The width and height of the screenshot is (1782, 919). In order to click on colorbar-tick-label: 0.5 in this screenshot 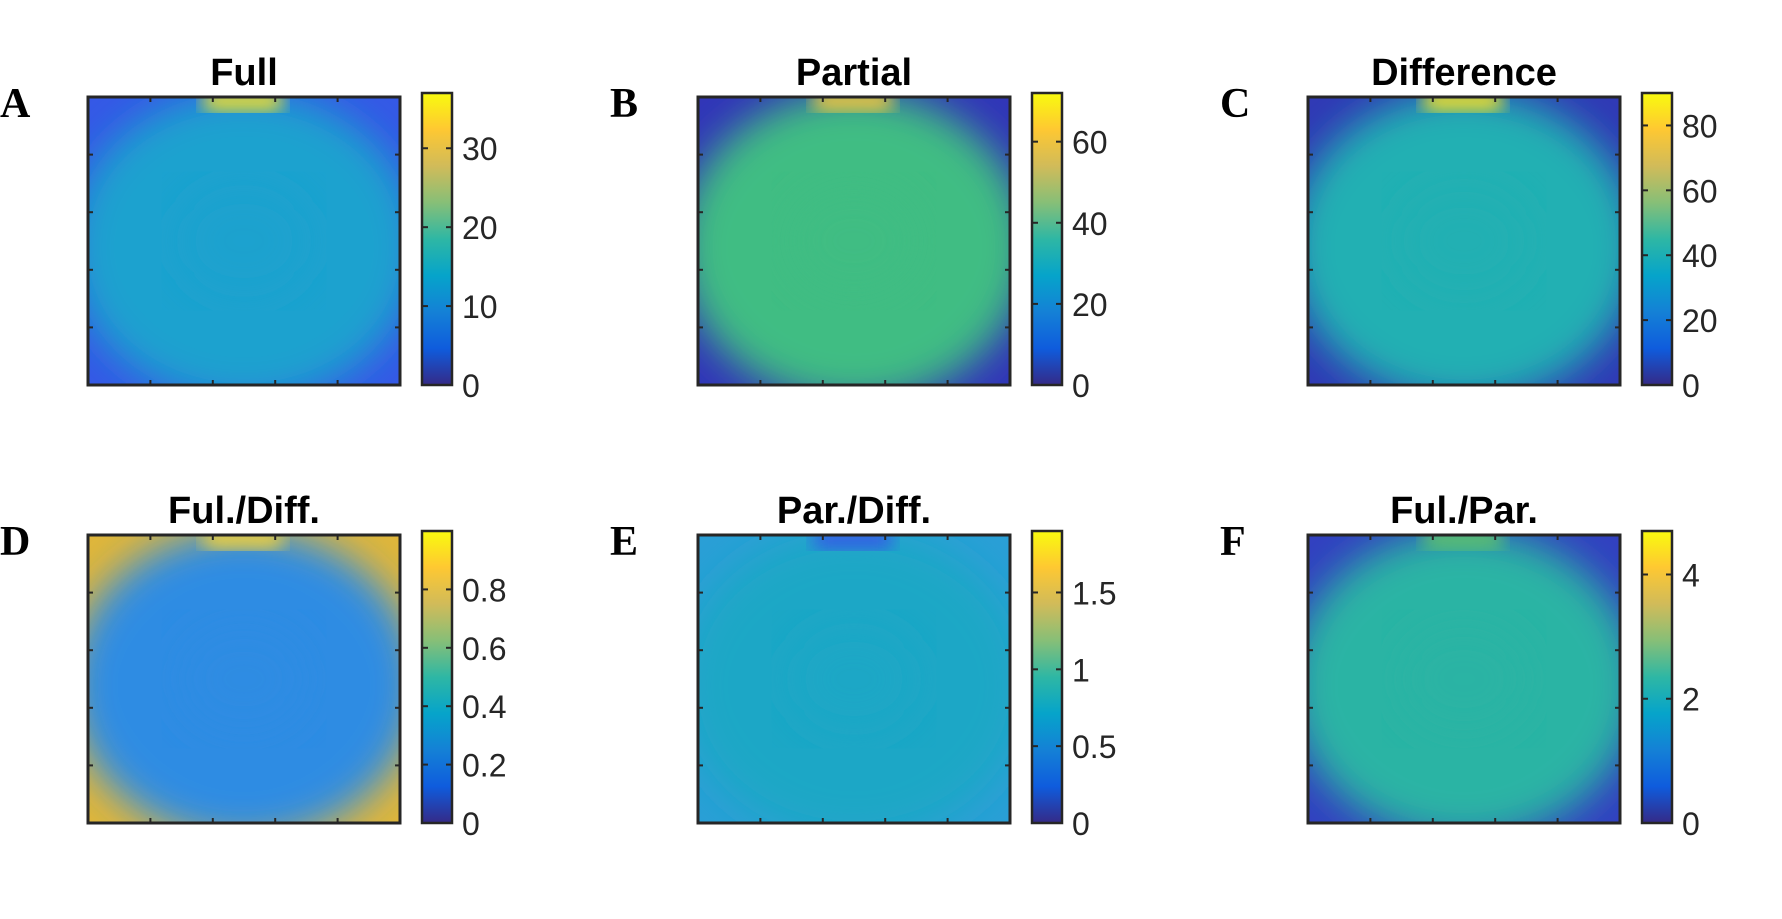, I will do `click(1094, 747)`.